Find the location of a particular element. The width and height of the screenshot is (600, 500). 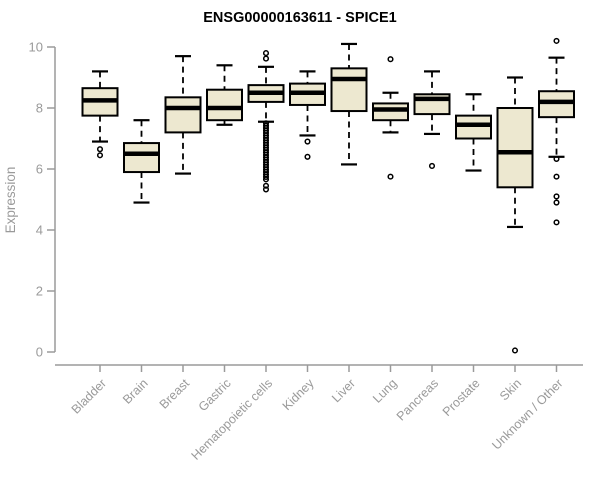

x-category-label-kidney: Kidney is located at coordinates (298, 394).